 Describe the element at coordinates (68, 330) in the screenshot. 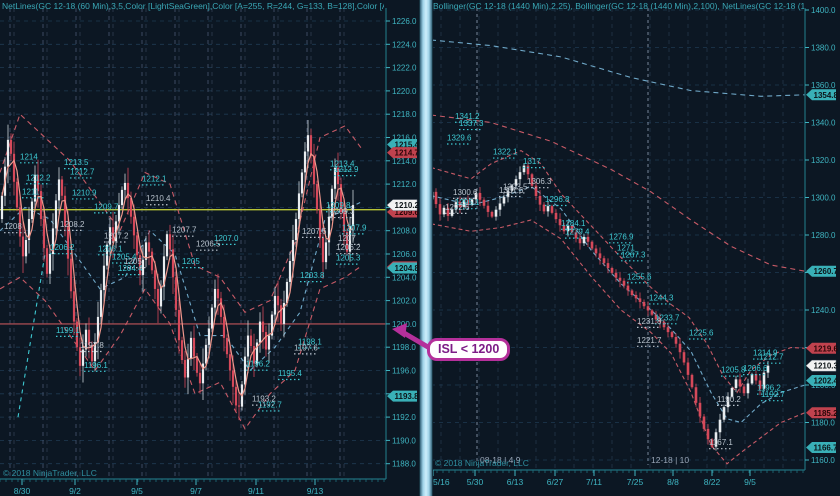

I see `netline-price-label: 1199.1` at that location.